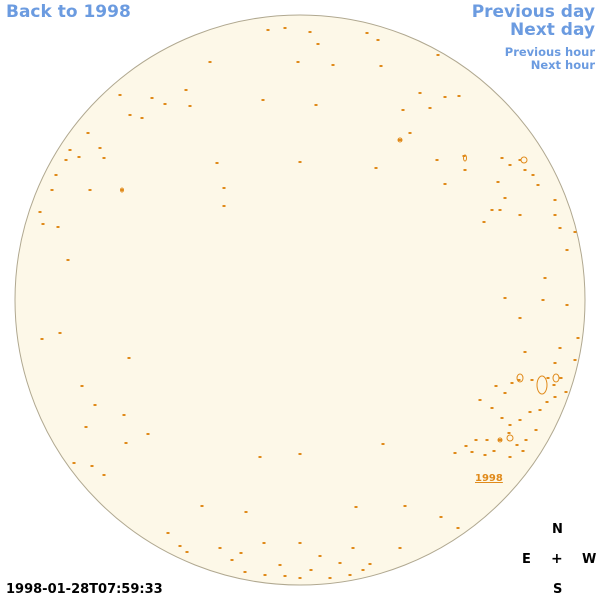  What do you see at coordinates (533, 12) in the screenshot?
I see `previous-day-link: Previous day` at bounding box center [533, 12].